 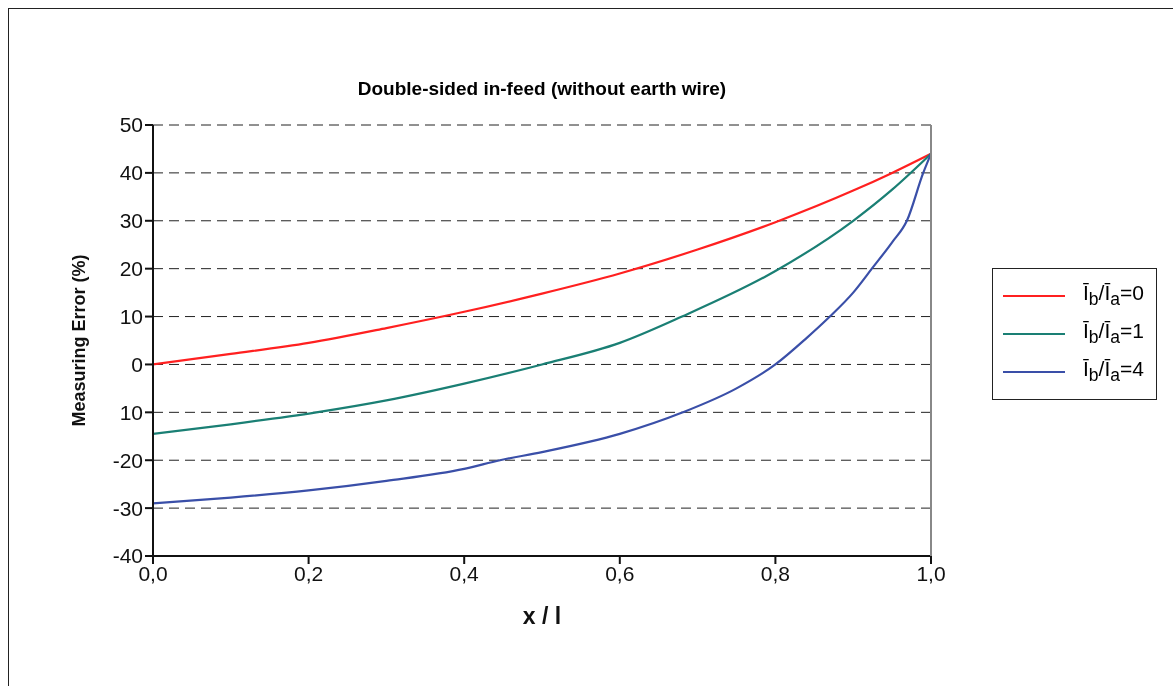 I want to click on x-axis-title: x / l, so click(x=542, y=616).